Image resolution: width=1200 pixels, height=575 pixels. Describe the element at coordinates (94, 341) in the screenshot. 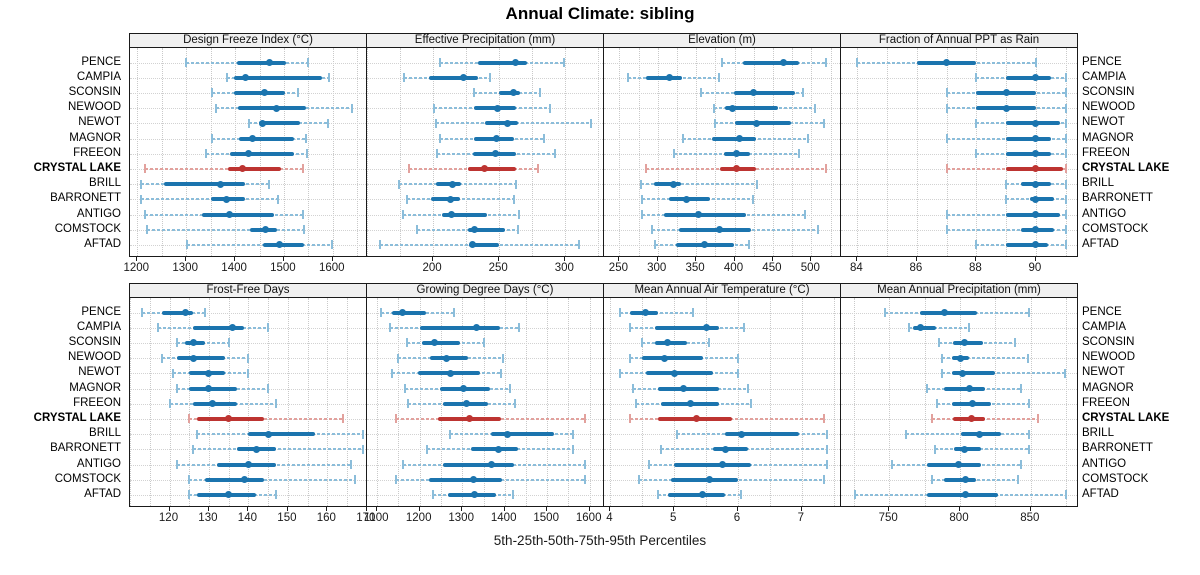

I see `site-label-left-sconsin: SCONSIN` at that location.